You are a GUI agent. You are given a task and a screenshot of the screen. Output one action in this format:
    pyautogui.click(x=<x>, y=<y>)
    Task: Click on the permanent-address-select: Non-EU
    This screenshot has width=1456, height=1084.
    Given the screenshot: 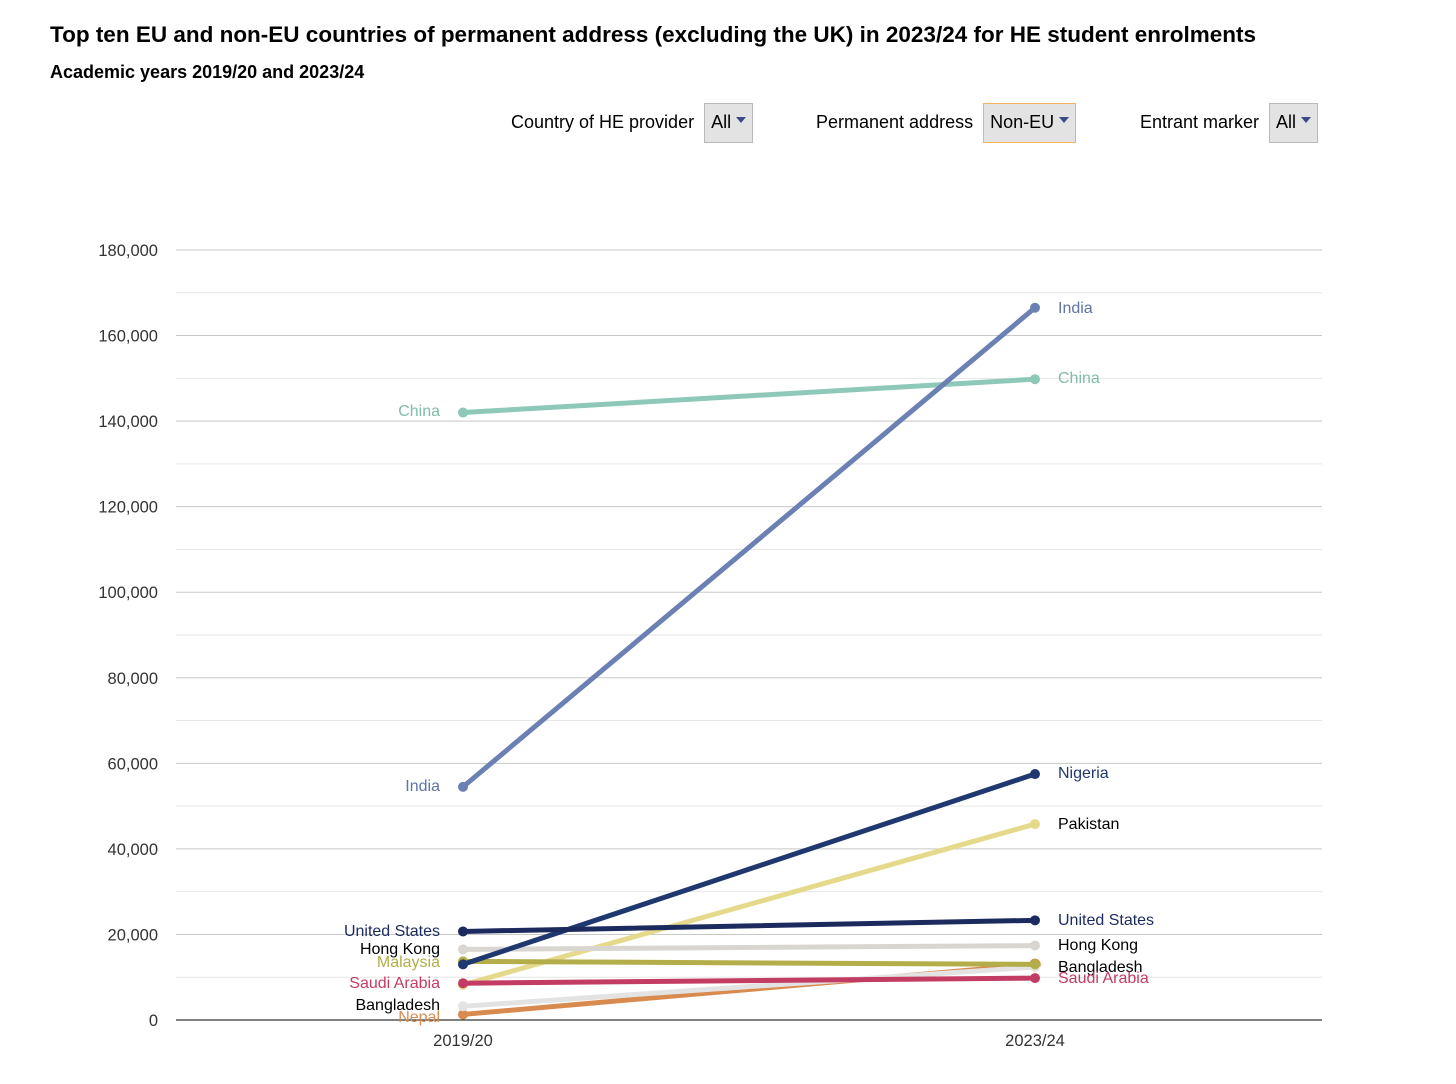 What is the action you would take?
    pyautogui.click(x=1030, y=122)
    